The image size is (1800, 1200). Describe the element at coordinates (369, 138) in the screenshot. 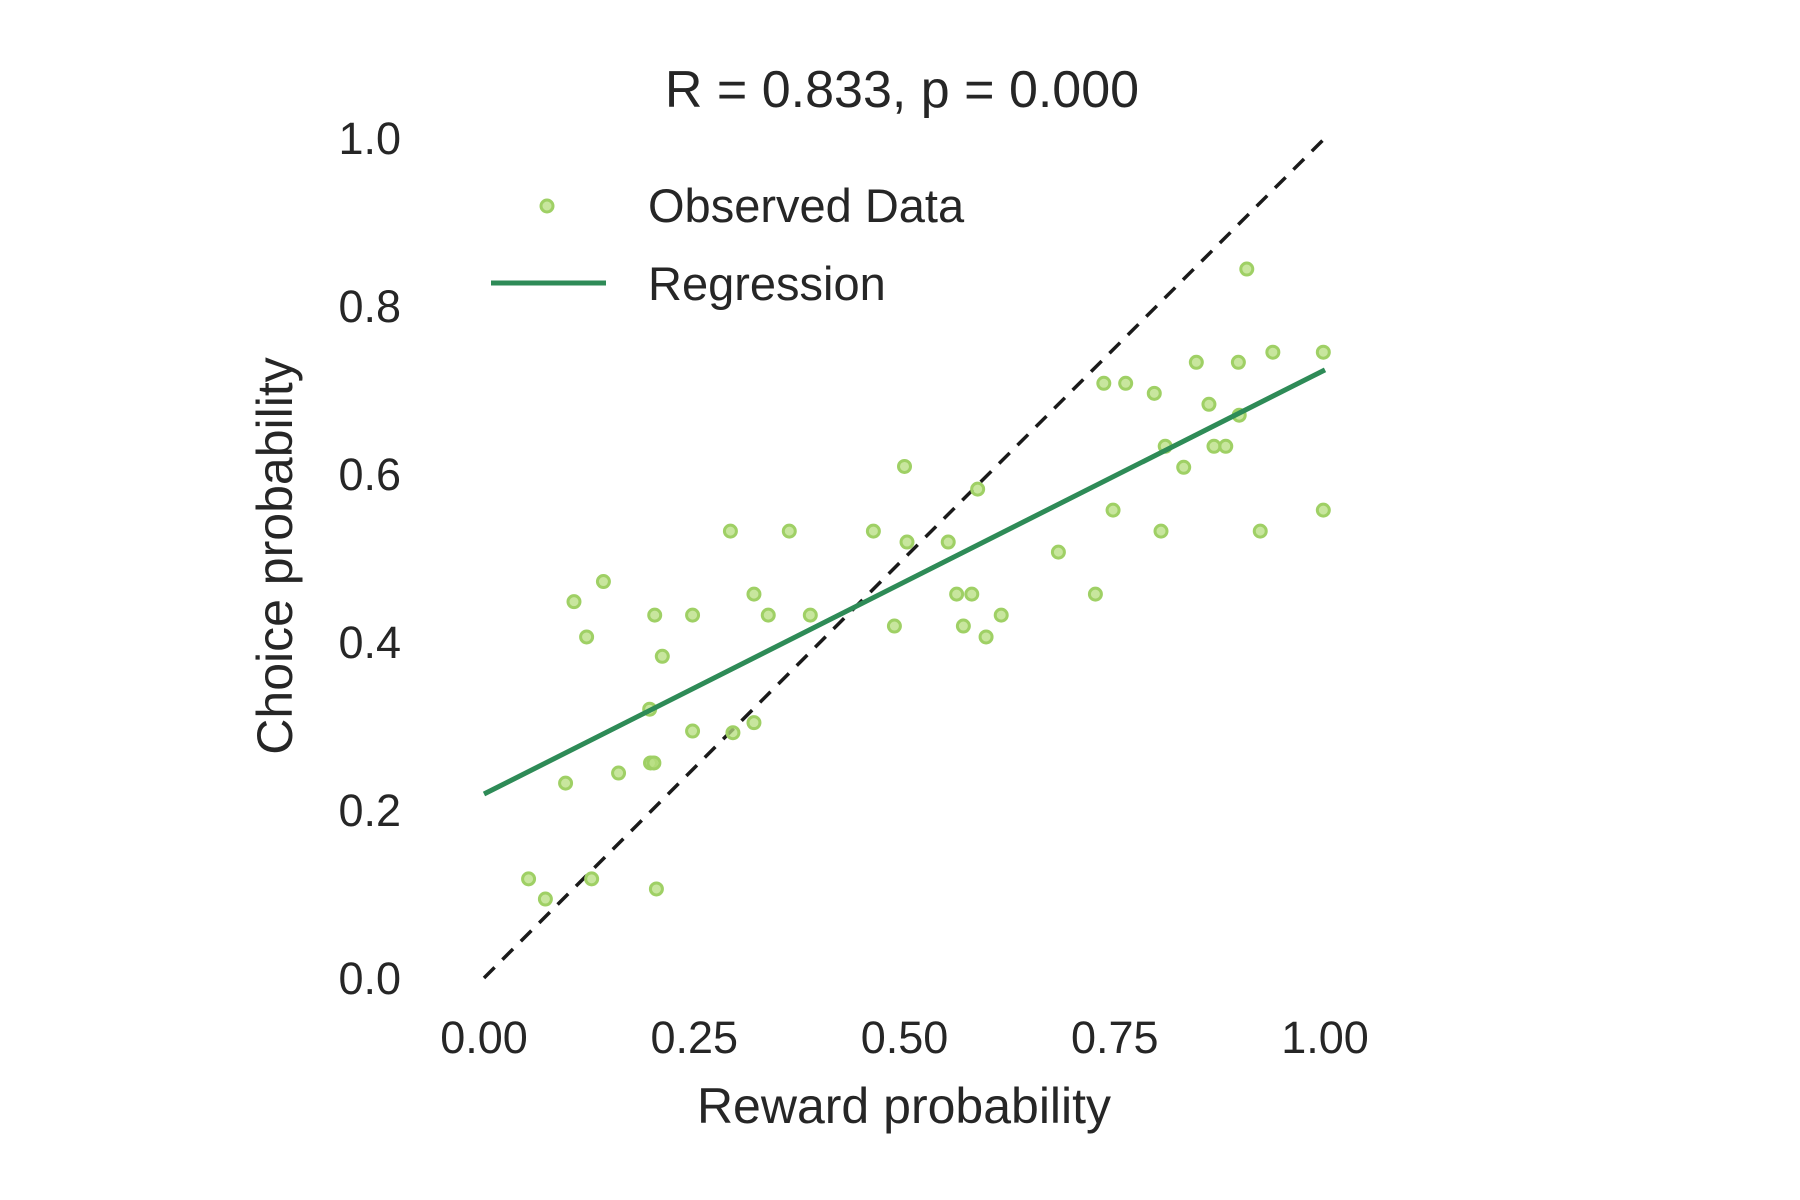

I see `y-tick-label: 1.0` at that location.